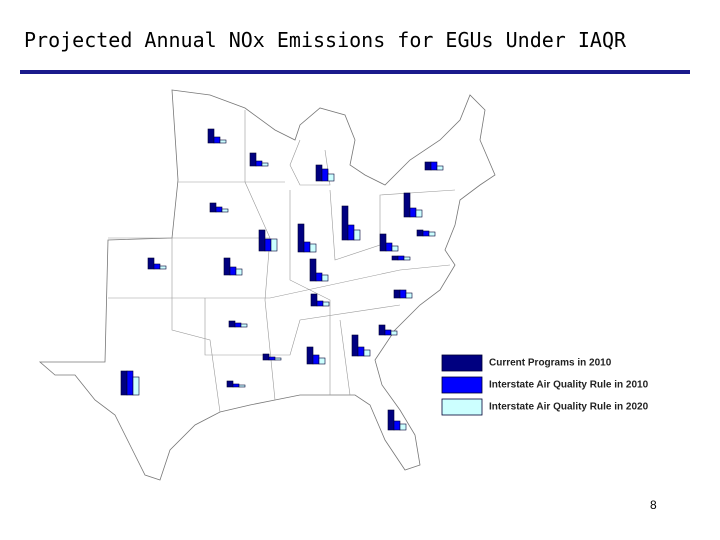 The image size is (720, 540). I want to click on title-rule, so click(355, 72).